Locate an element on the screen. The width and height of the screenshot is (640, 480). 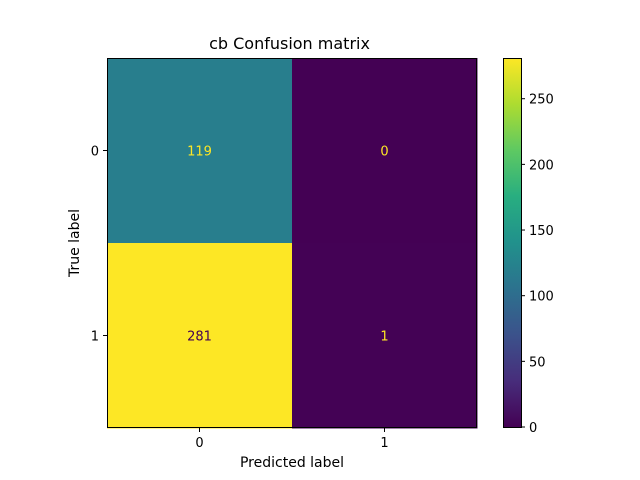
colorbar-tick-label: 150 is located at coordinates (541, 231).